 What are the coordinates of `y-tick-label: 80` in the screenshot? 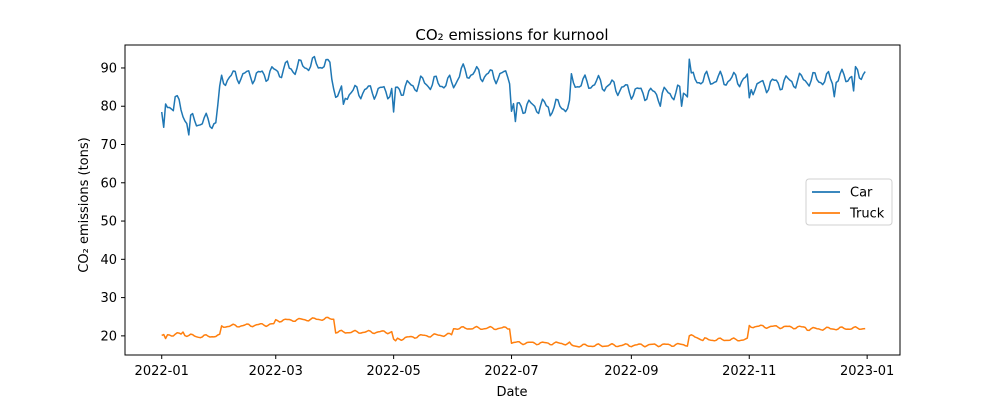 It's located at (108, 107).